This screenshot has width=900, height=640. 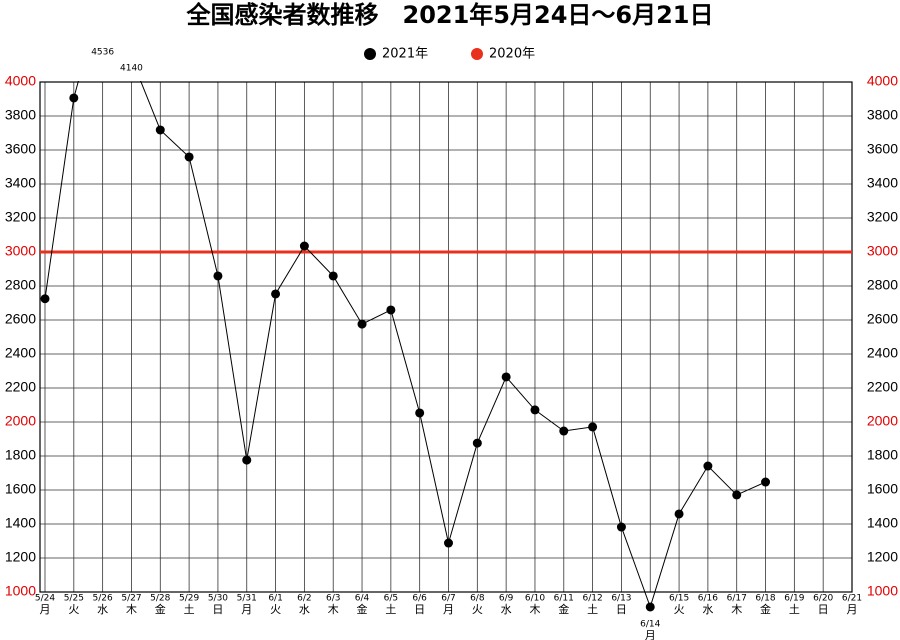 I want to click on x-tick-label: 5/29, so click(x=189, y=599).